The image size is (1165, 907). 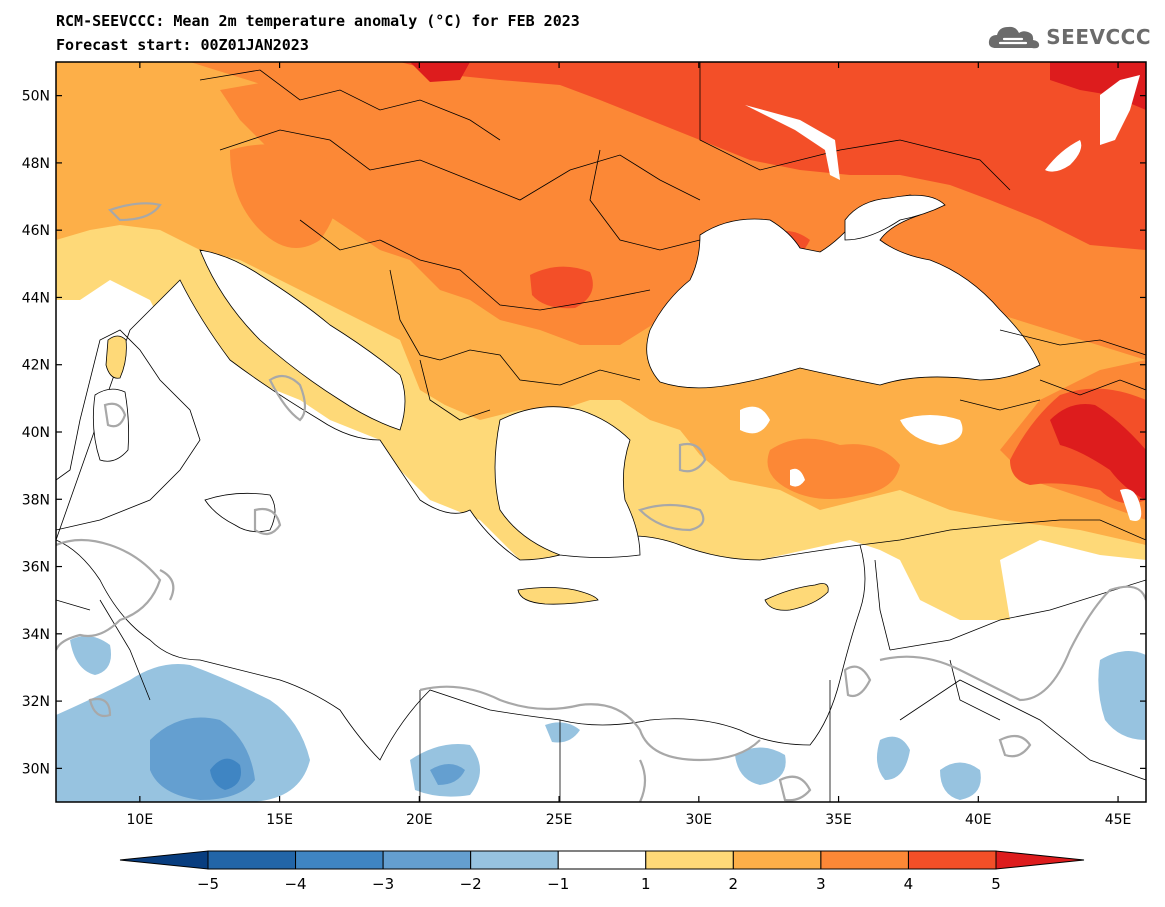 I want to click on lon-tick-label: 40E, so click(x=978, y=820).